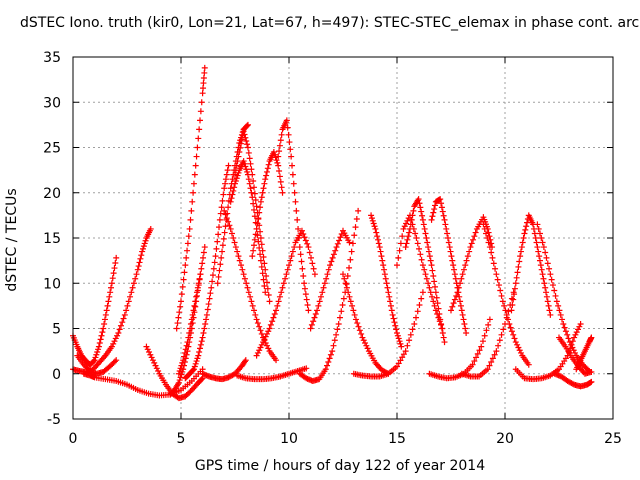  Describe the element at coordinates (340, 466) in the screenshot. I see `x-axis-label: GPS time / hours of day 122 of year 2014` at that location.